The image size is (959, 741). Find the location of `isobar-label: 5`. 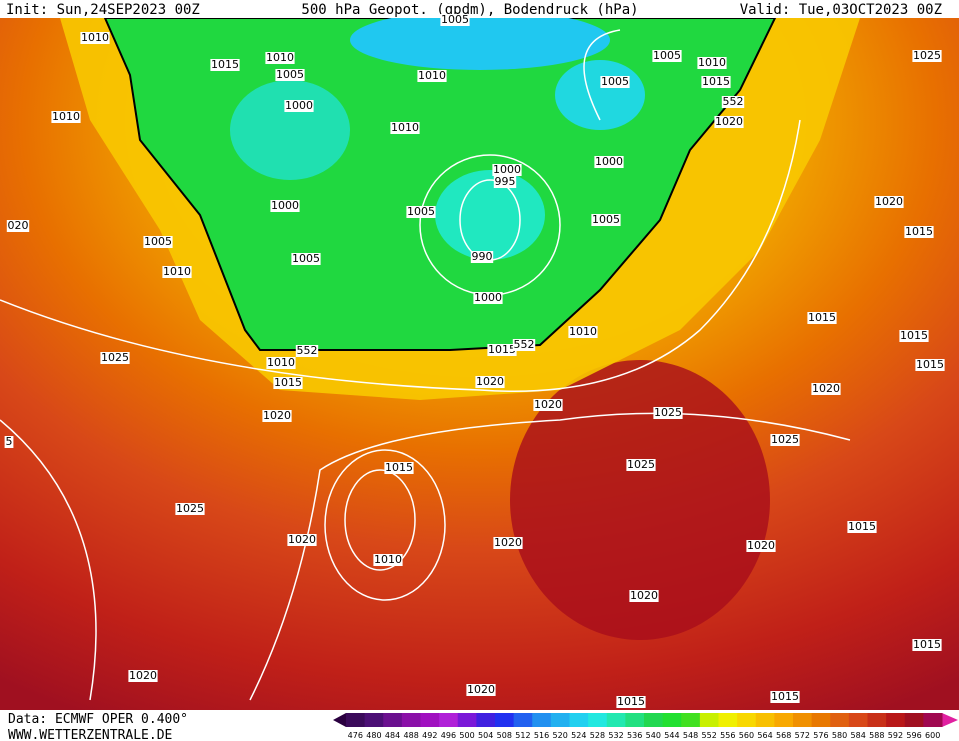

isobar-label: 5 is located at coordinates (9, 441).